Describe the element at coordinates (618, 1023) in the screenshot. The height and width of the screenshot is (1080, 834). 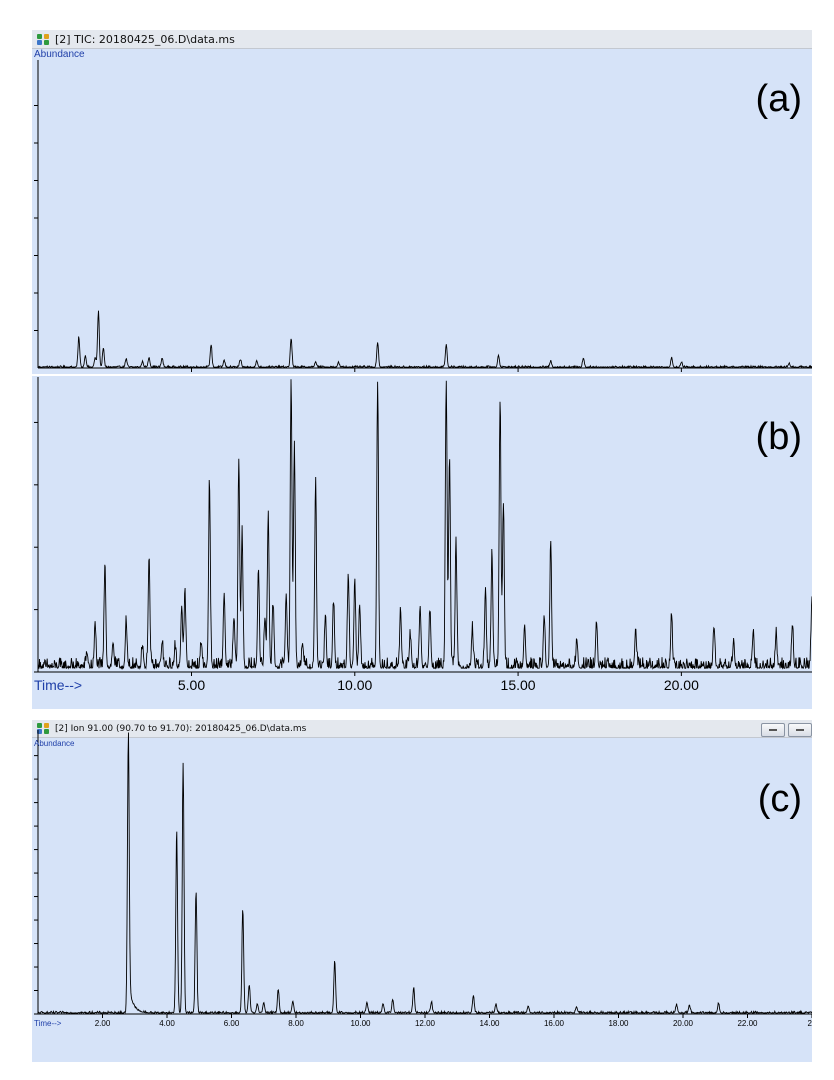
I see `x-tick-label: 18.00` at that location.